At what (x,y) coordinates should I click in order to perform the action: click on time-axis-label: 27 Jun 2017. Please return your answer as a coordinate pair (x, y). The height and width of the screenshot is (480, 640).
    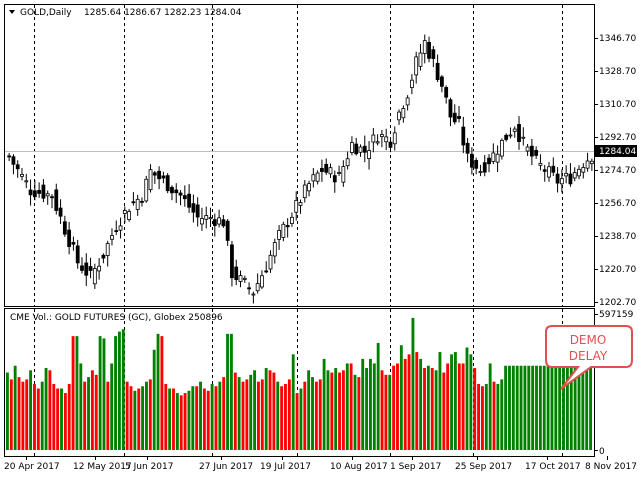
    Looking at the image, I should click on (226, 467).